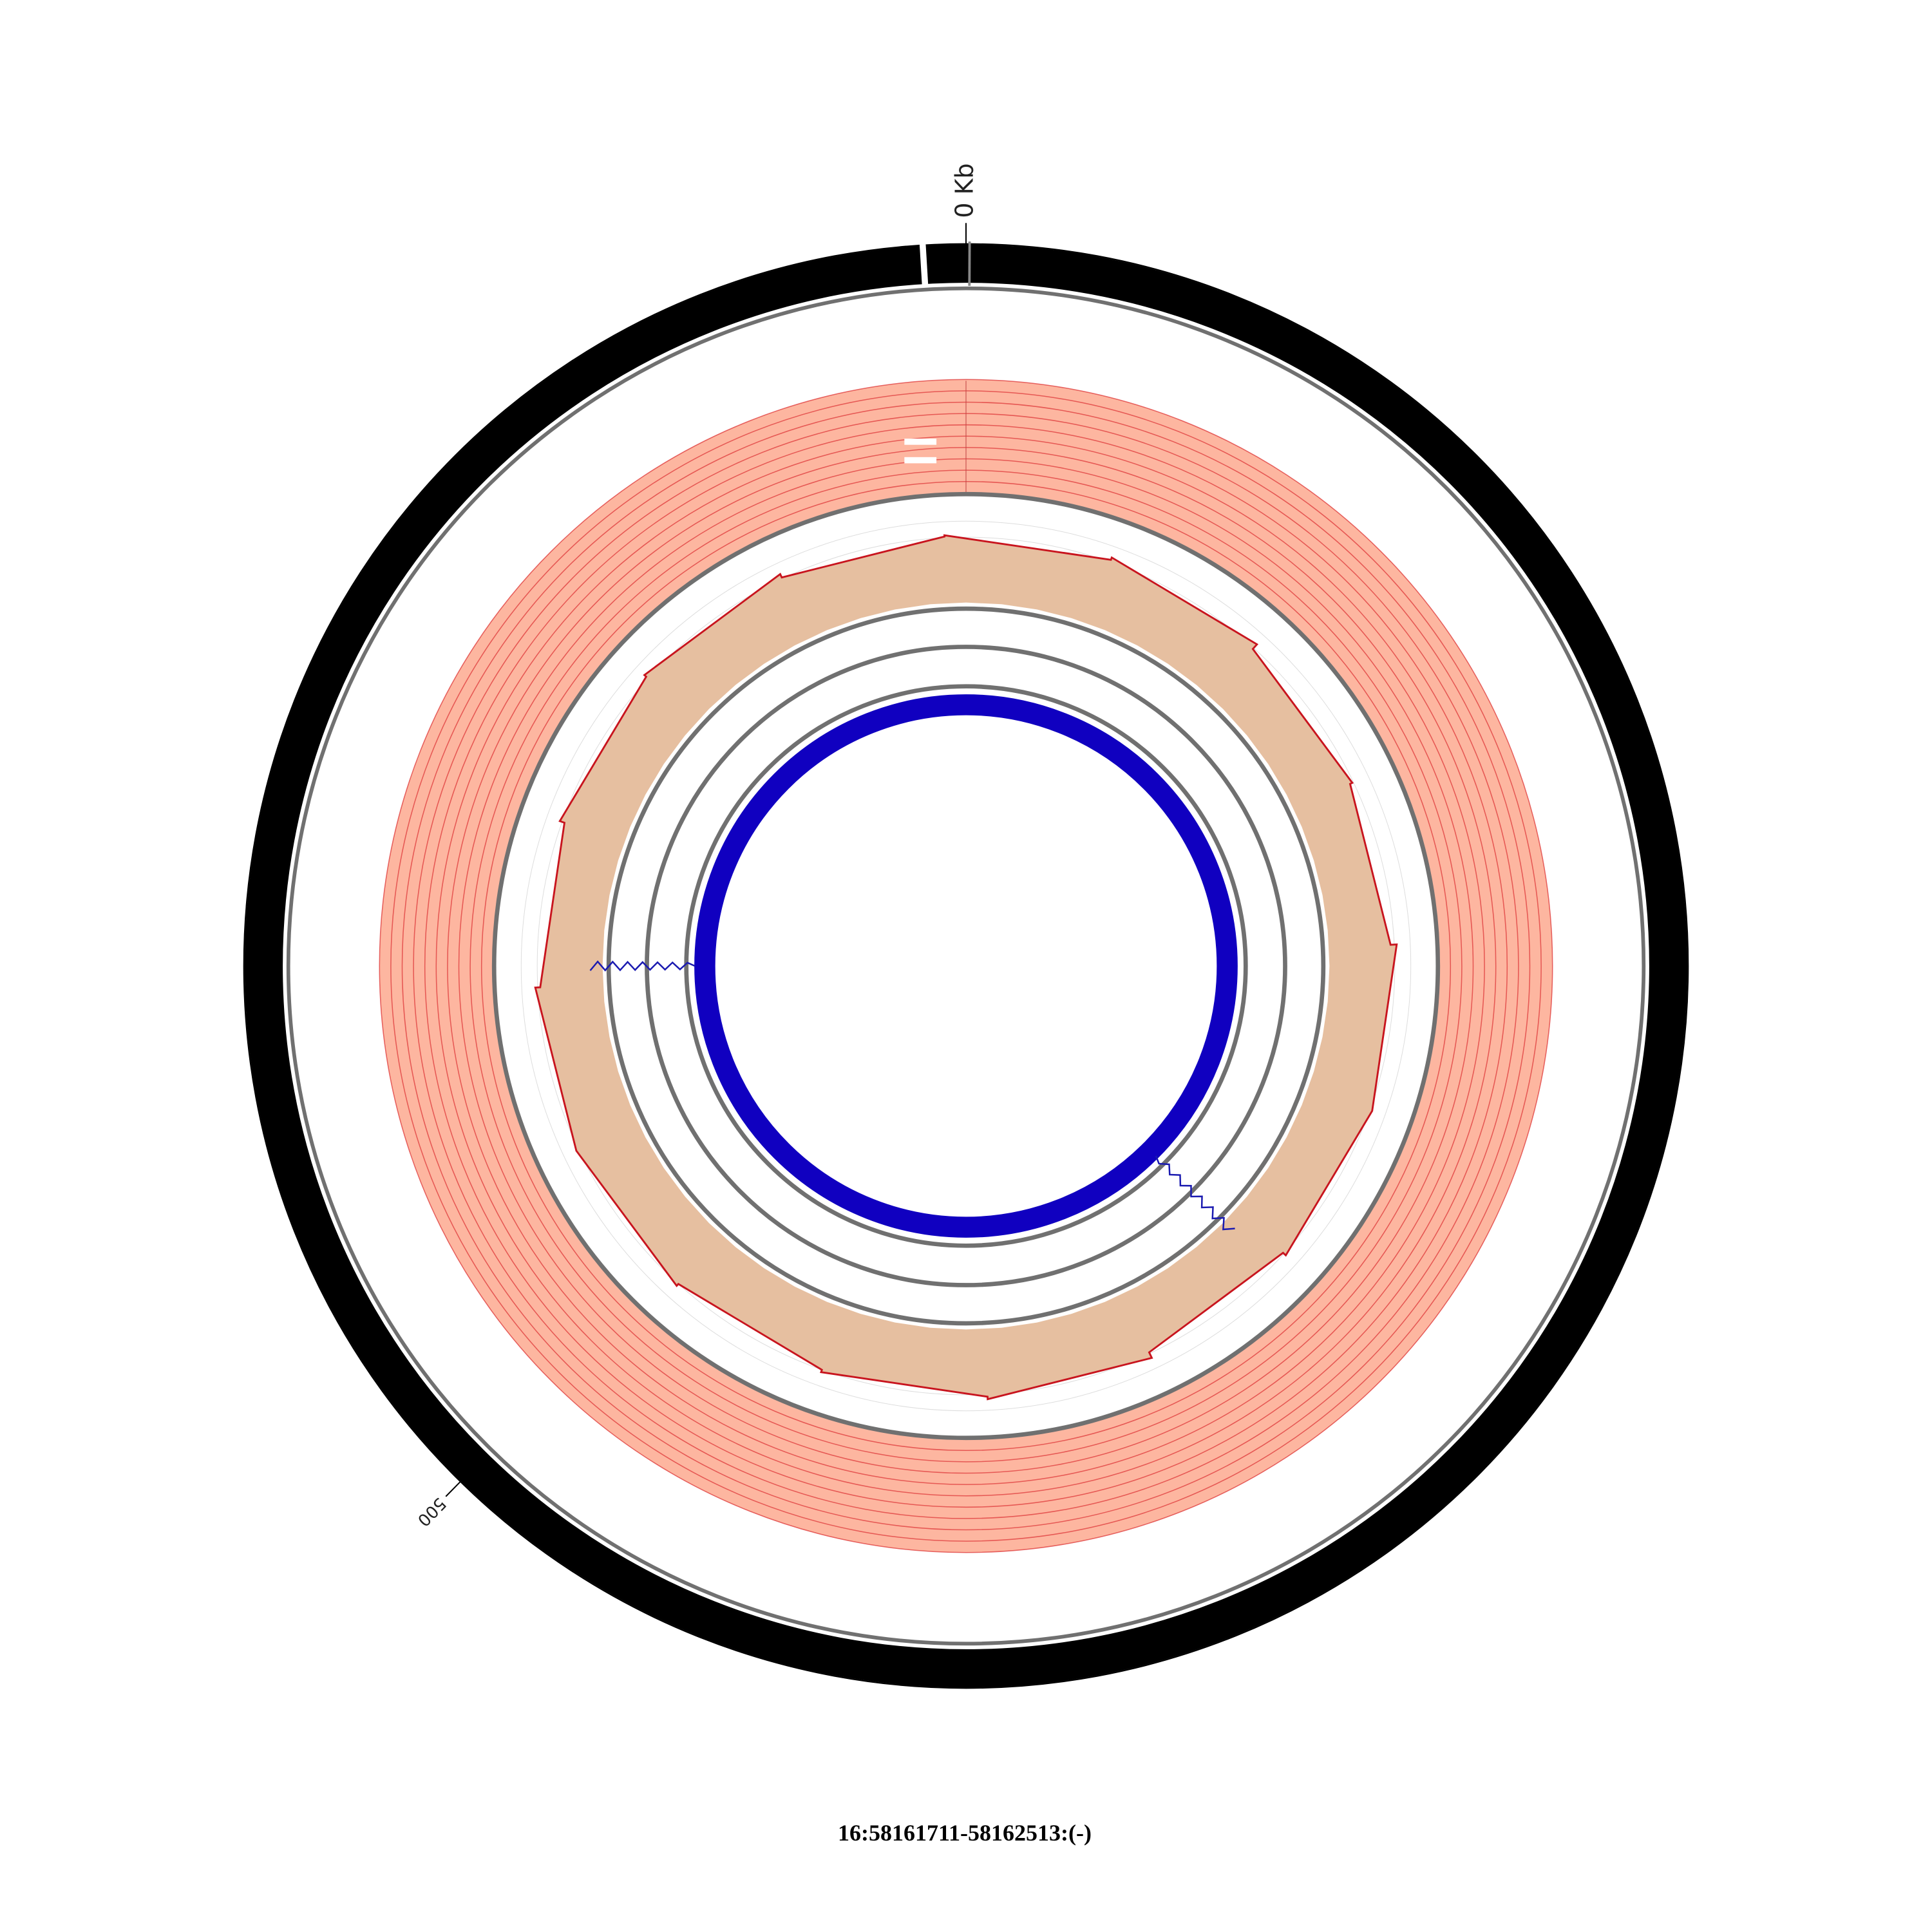  Describe the element at coordinates (924, 265) in the screenshot. I see `ideogram-gap` at that location.